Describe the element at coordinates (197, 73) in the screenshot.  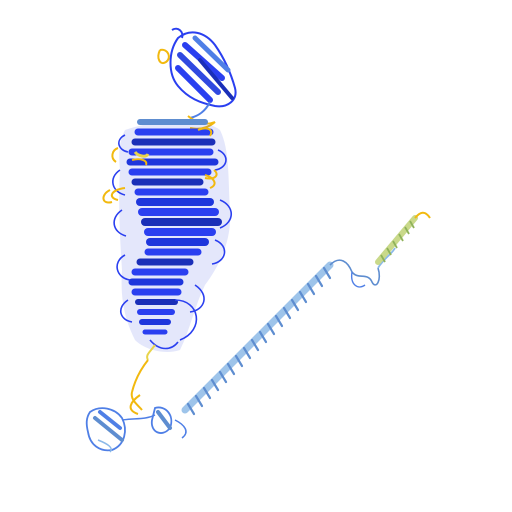
I see `top-beta-sandwich-domain` at that location.